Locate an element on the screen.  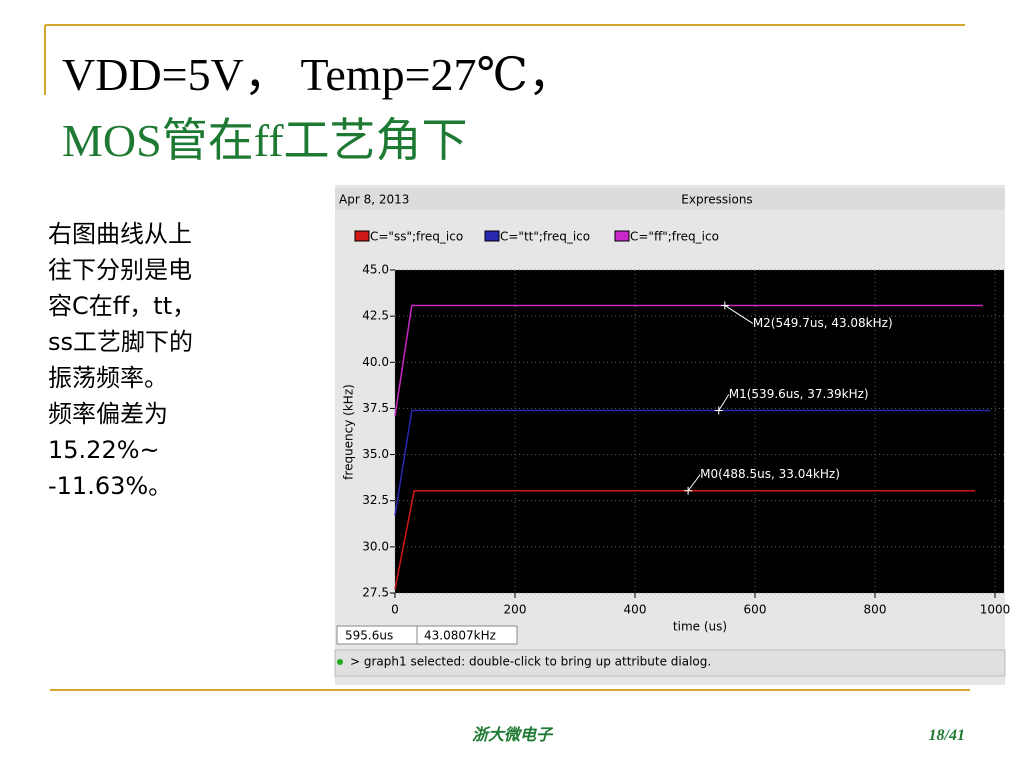
page-number: 18/41 is located at coordinates (947, 735).